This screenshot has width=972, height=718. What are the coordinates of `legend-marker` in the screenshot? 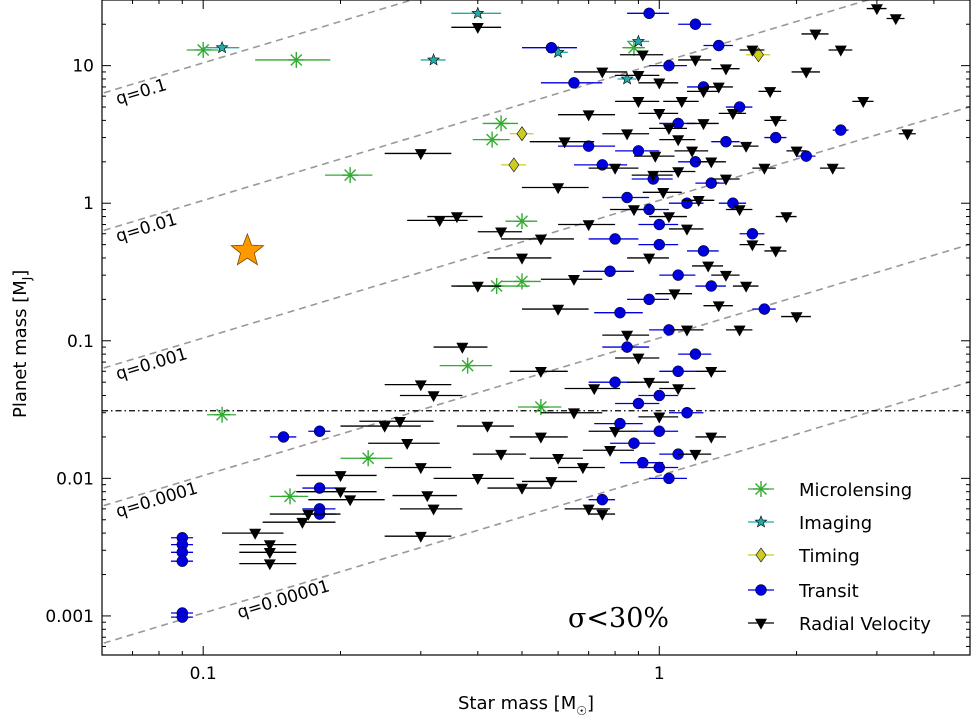 It's located at (761, 624).